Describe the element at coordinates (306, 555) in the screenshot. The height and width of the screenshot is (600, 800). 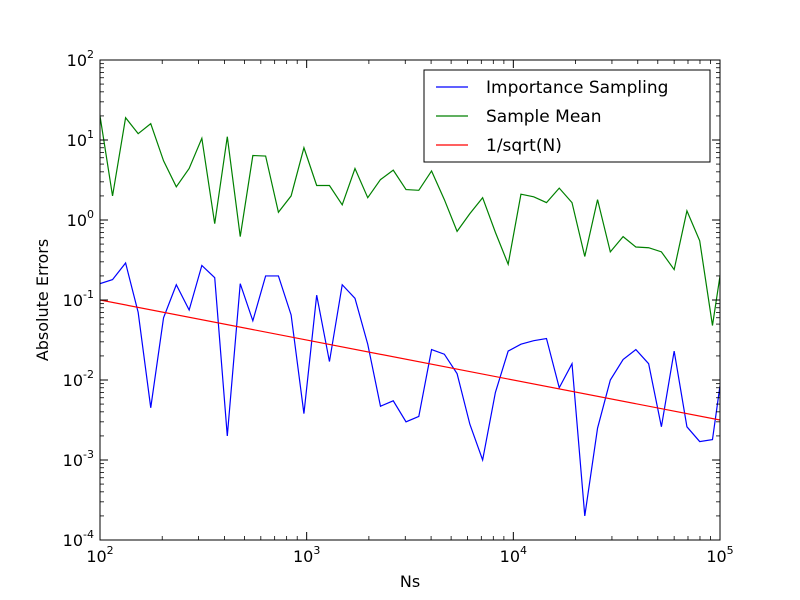
I see `x-tick-label: 10³` at that location.